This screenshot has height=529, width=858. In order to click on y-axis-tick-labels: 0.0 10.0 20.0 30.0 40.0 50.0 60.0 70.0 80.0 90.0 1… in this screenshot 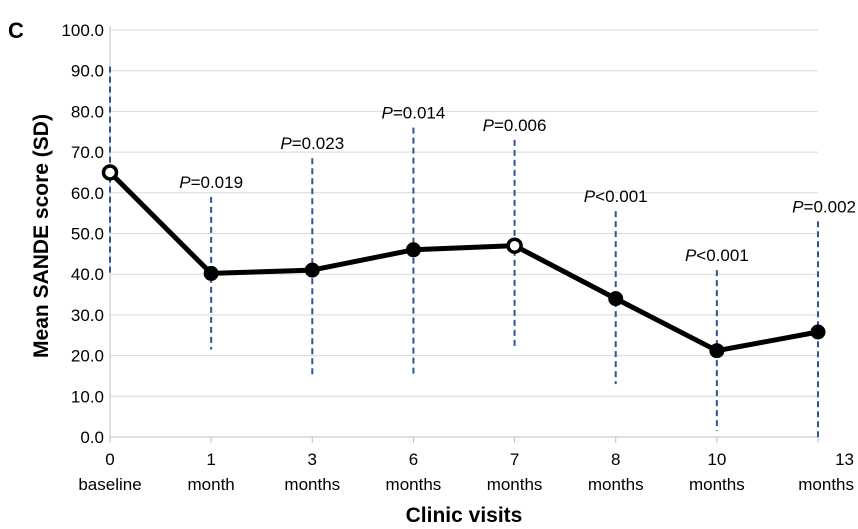, I will do `click(82, 234)`.